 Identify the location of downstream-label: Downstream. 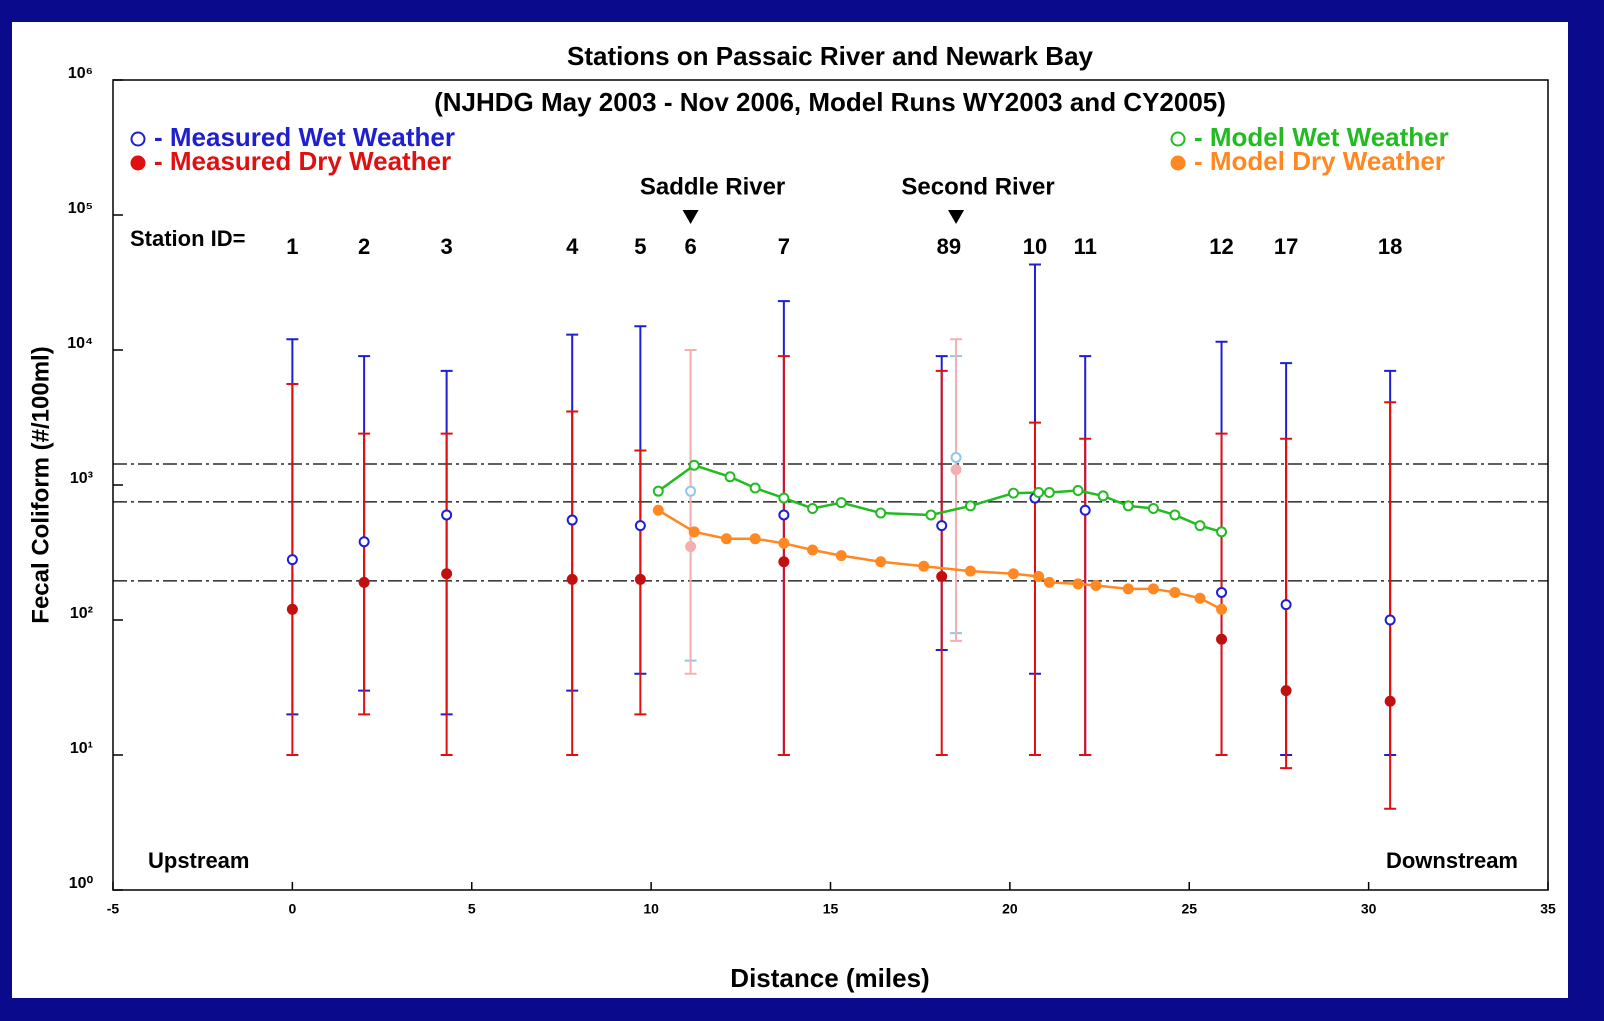
(1452, 860).